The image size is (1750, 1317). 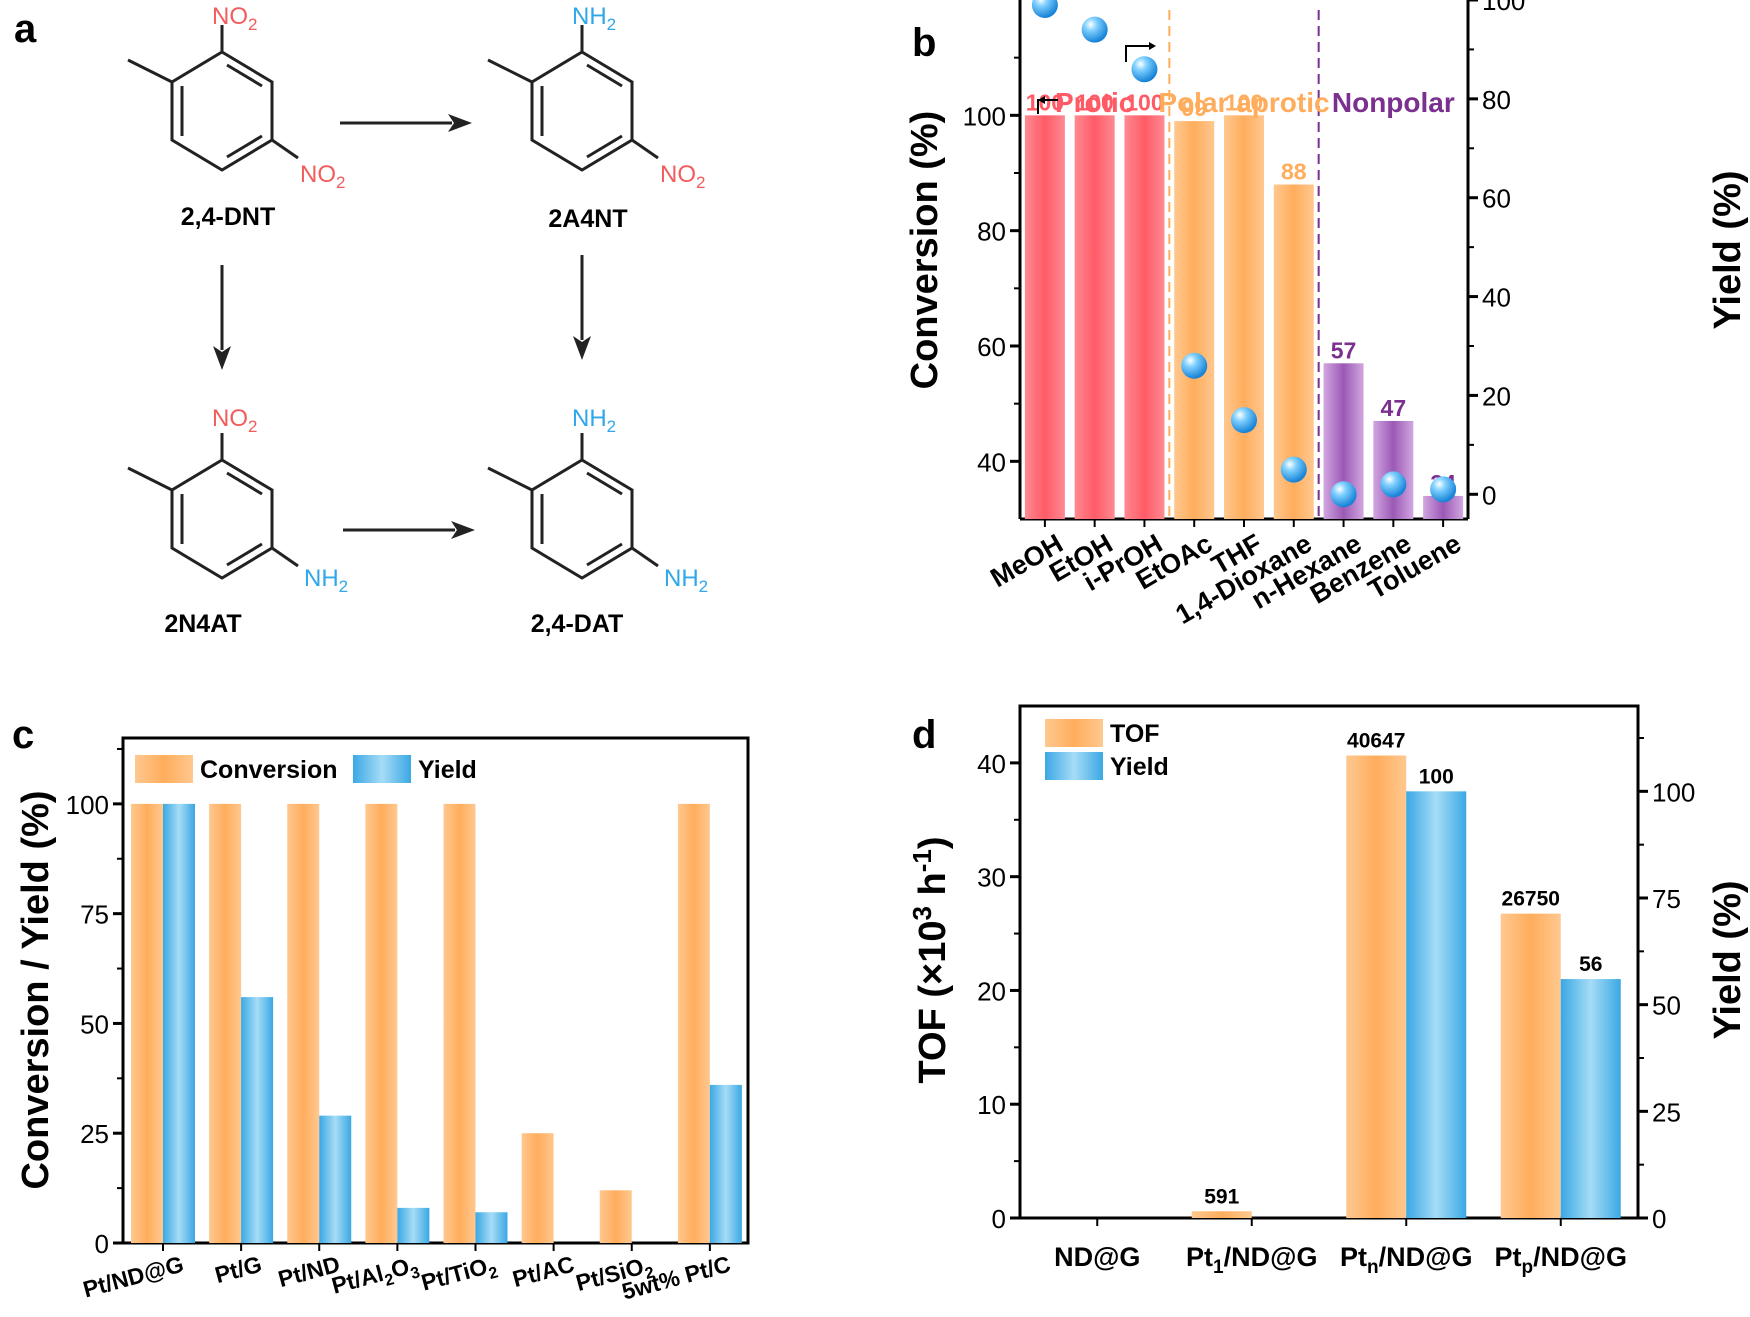 What do you see at coordinates (1041, 100) in the screenshot?
I see `left-axis-indicator-head` at bounding box center [1041, 100].